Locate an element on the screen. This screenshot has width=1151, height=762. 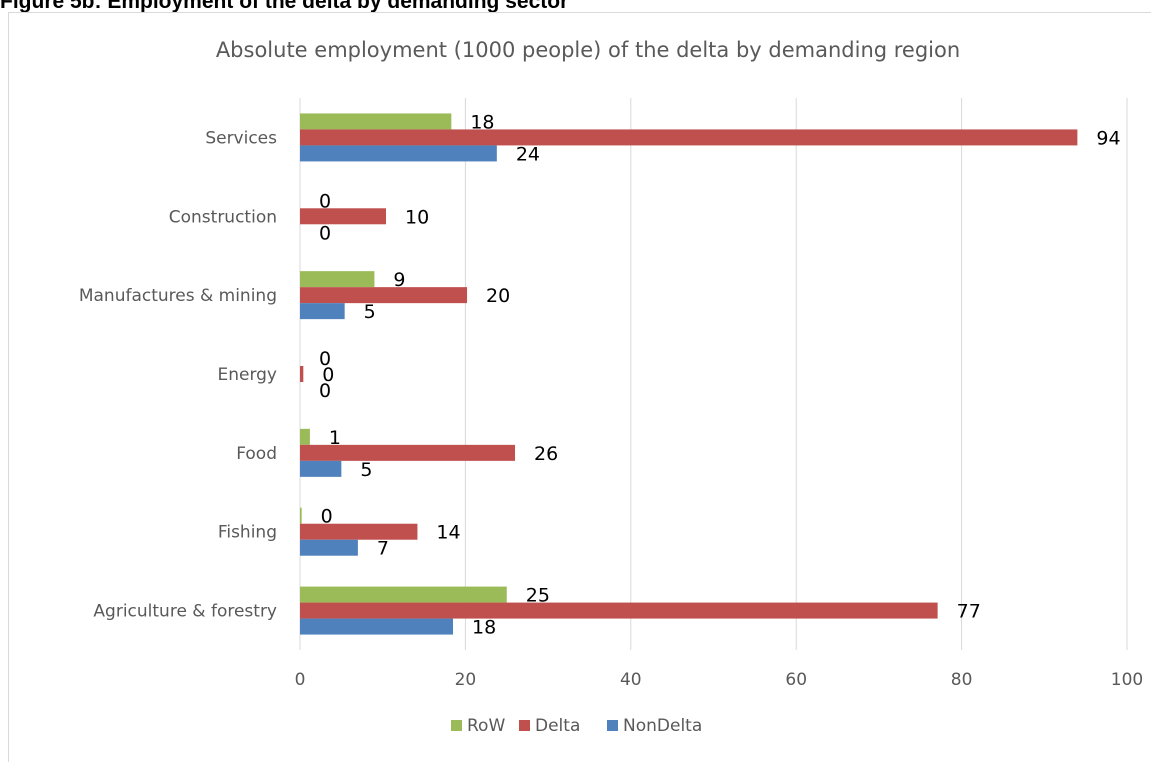
data-label: 24 is located at coordinates (528, 154).